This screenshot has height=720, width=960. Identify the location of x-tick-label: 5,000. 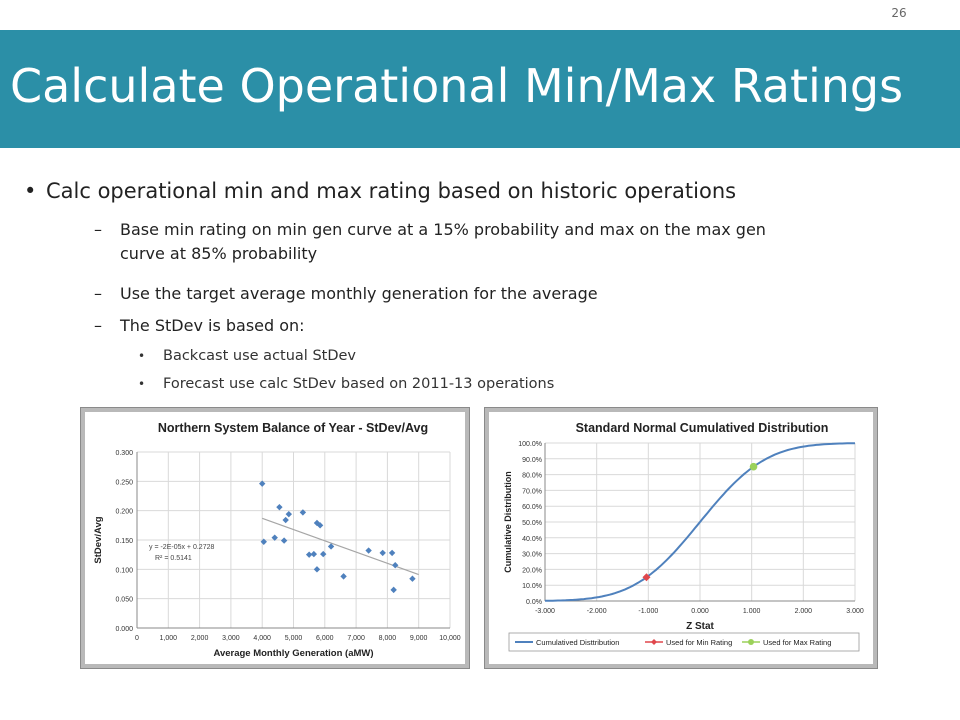
(294, 638).